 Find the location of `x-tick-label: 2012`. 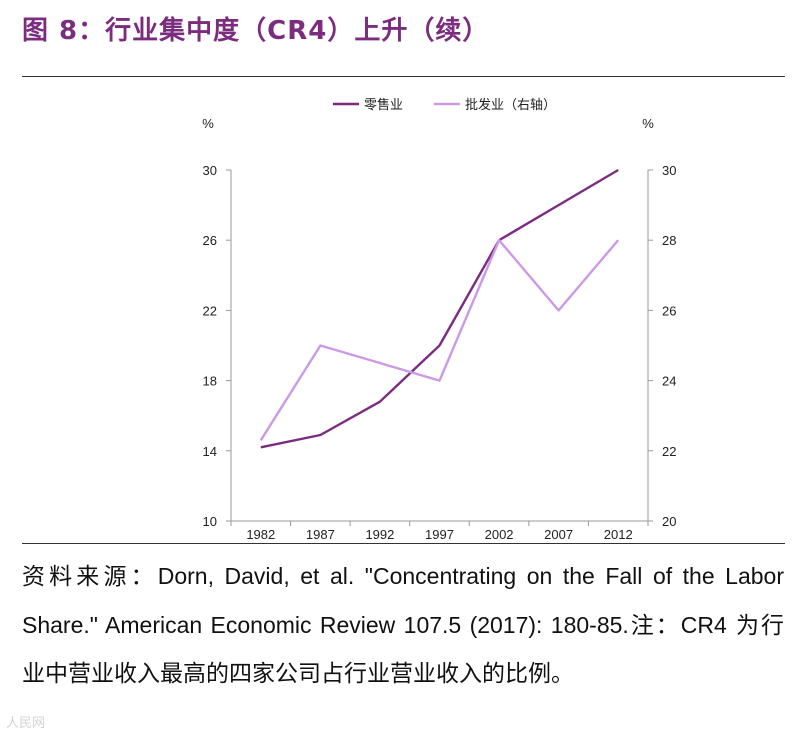

x-tick-label: 2012 is located at coordinates (618, 534).